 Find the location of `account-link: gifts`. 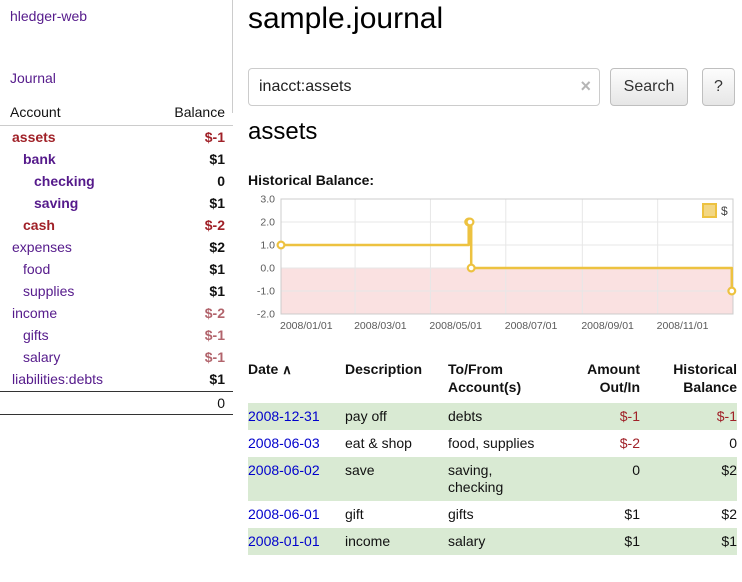

account-link: gifts is located at coordinates (36, 335).